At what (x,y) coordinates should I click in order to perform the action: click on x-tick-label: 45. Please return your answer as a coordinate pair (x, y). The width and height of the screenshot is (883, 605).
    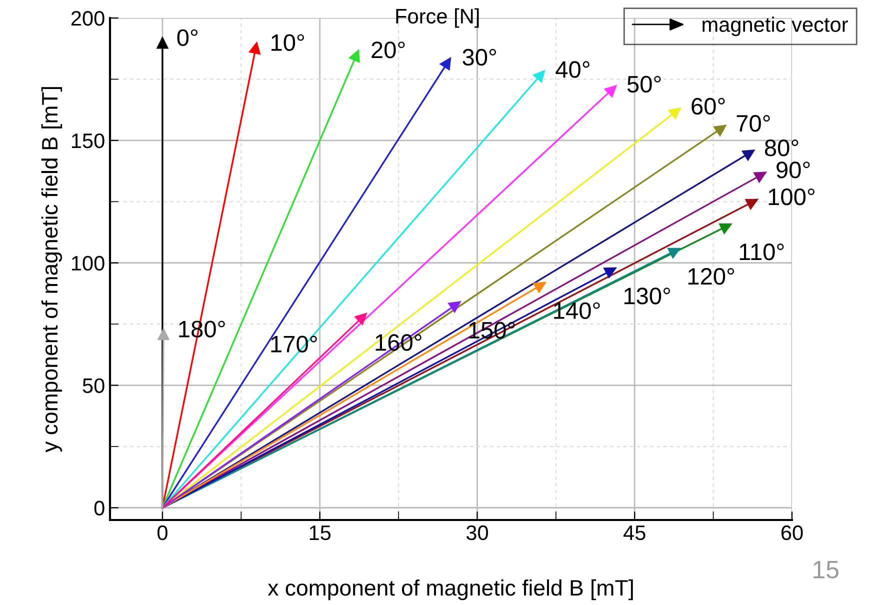
    Looking at the image, I should click on (635, 533).